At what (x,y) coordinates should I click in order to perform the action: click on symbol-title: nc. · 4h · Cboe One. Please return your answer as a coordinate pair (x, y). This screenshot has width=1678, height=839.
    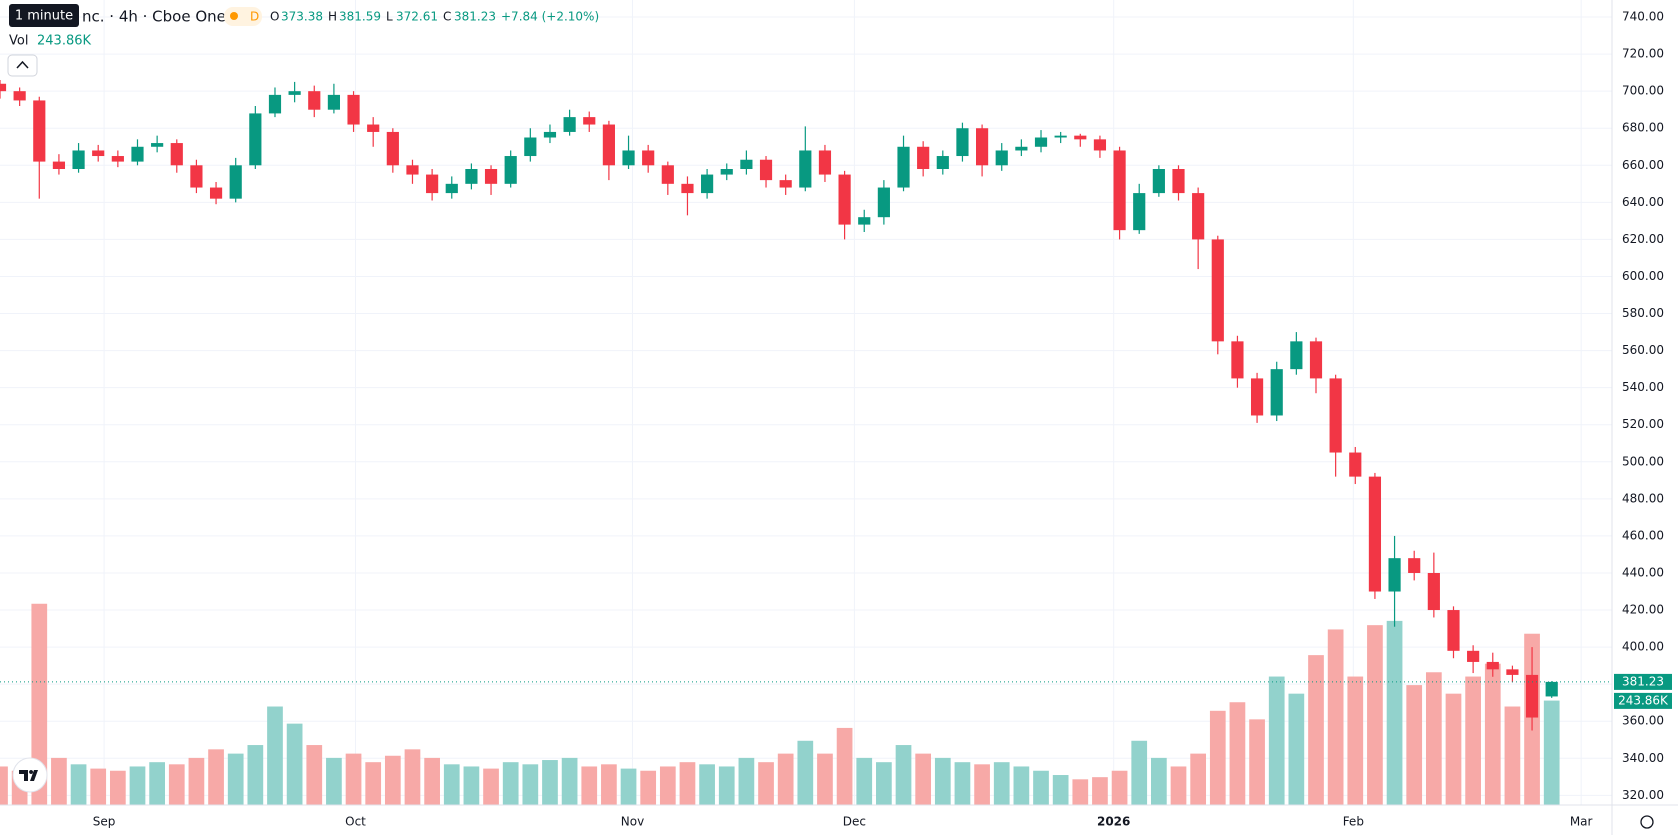
    Looking at the image, I should click on (154, 17).